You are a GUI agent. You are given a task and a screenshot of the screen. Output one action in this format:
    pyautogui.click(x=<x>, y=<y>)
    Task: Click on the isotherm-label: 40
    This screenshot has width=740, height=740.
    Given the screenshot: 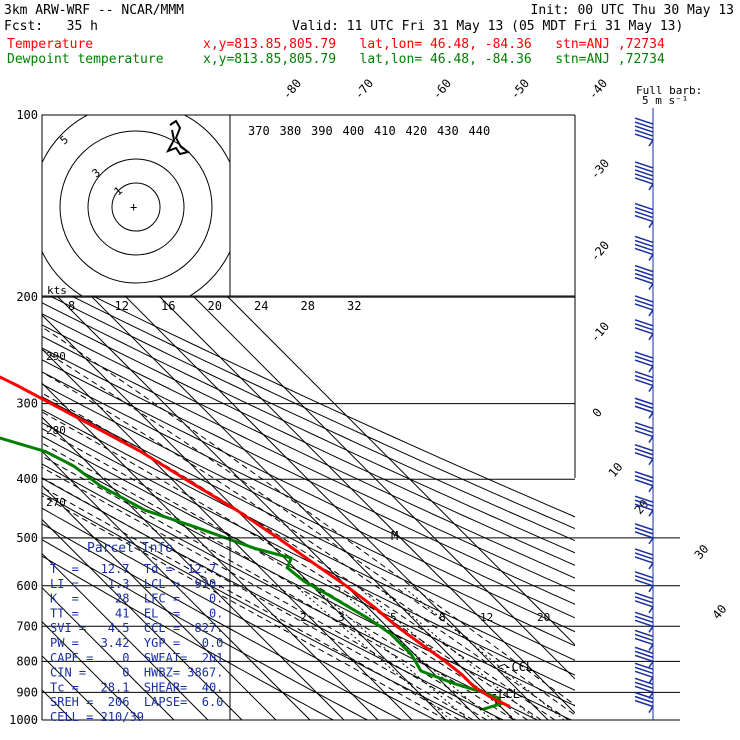 What is the action you would take?
    pyautogui.click(x=720, y=612)
    